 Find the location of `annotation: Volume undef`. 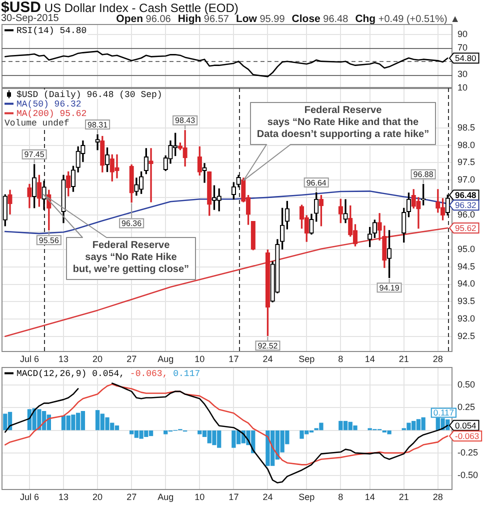

annotation: Volume undef is located at coordinates (37, 123).